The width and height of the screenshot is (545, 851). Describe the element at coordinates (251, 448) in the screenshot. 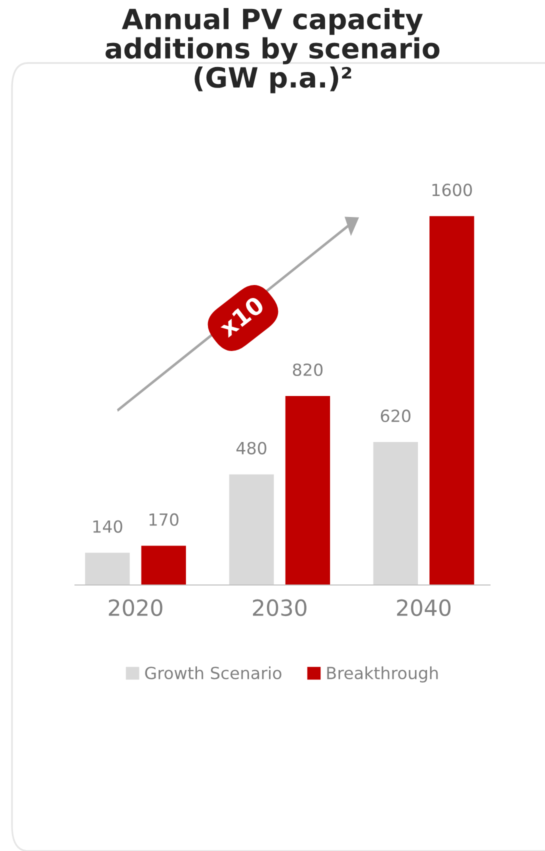

I see `data-label: 480` at that location.